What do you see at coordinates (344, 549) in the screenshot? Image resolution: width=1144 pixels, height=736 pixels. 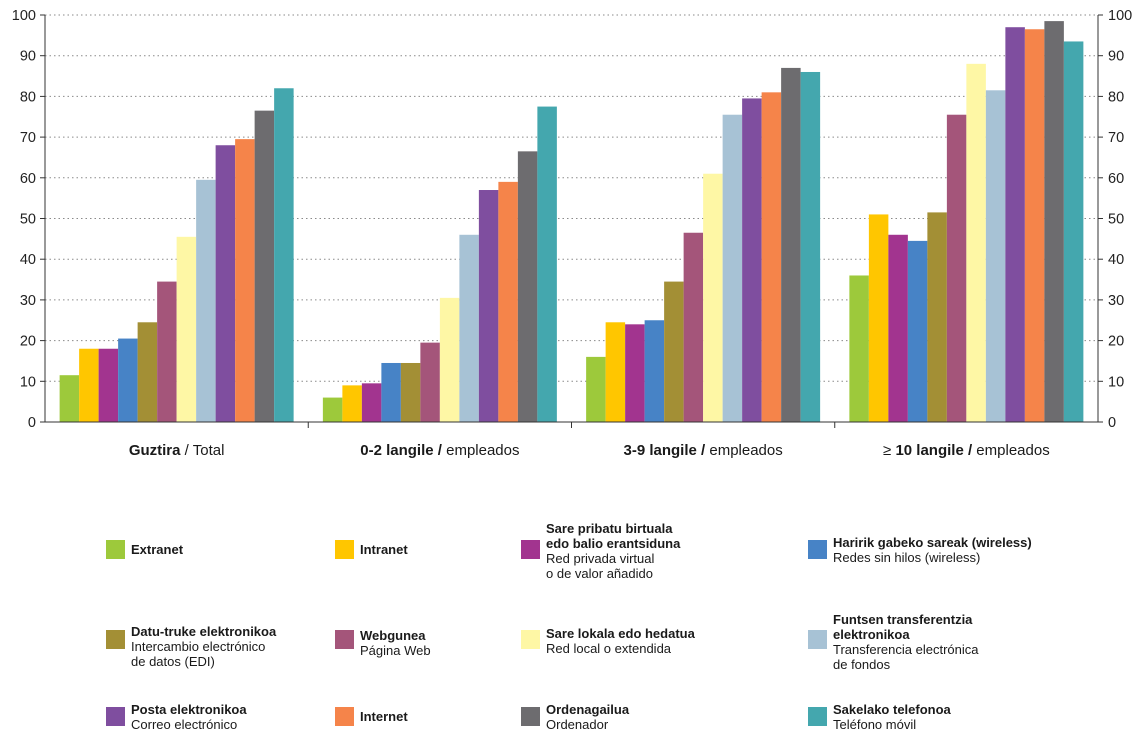 I see `legend-swatch-intranet` at bounding box center [344, 549].